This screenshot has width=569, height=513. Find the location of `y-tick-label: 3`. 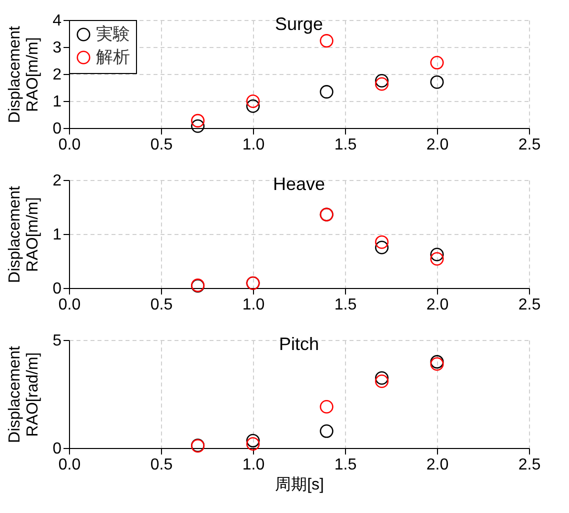

y-tick-label: 3 is located at coordinates (57, 48).